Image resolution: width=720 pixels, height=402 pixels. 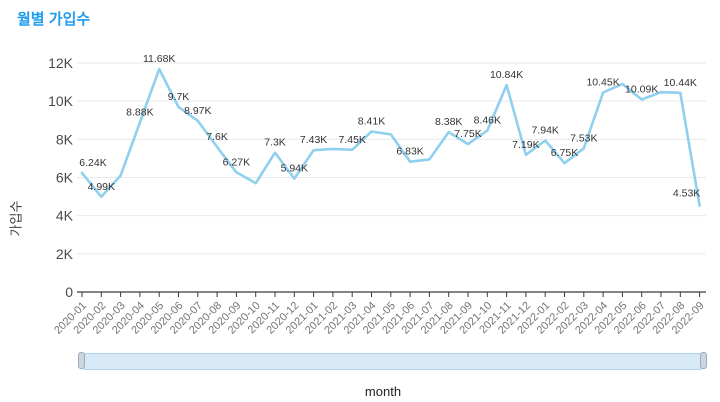 What do you see at coordinates (65, 254) in the screenshot?
I see `y-tick-label: 2K` at bounding box center [65, 254].